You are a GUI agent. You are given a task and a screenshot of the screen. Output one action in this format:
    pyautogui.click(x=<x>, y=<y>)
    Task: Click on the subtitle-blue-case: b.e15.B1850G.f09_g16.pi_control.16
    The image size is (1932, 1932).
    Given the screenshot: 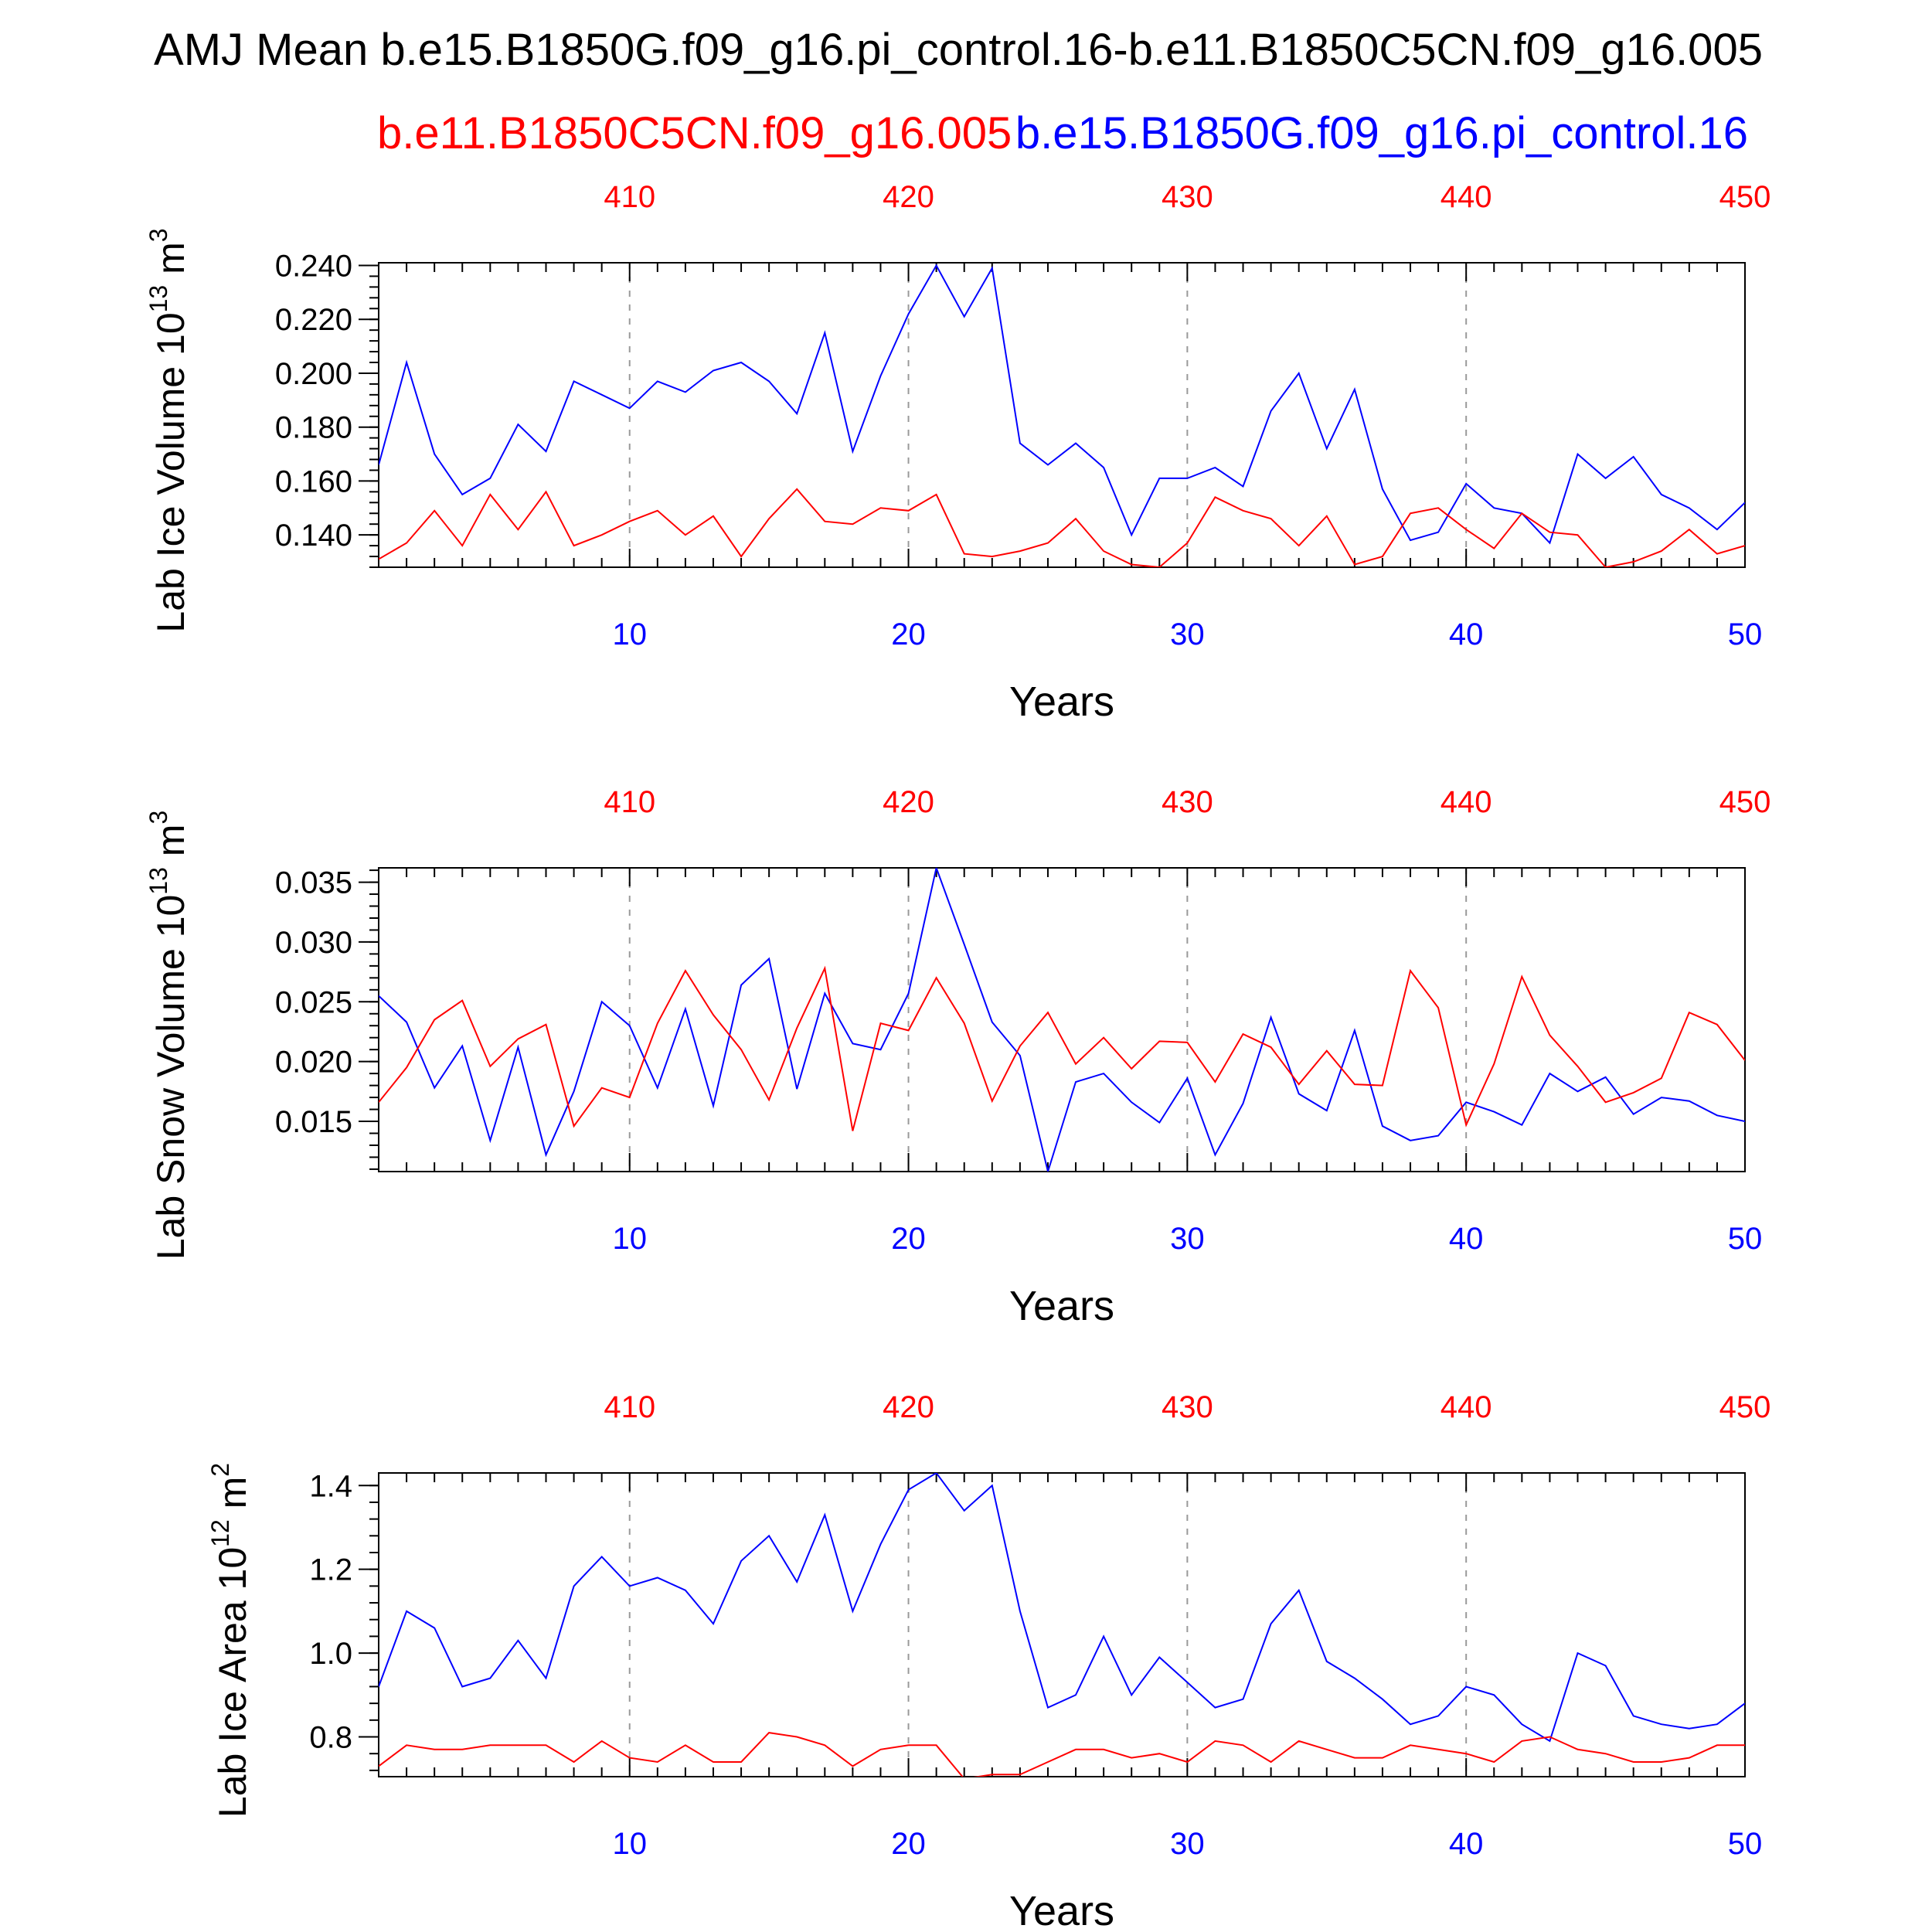 What is the action you would take?
    pyautogui.click(x=1382, y=133)
    